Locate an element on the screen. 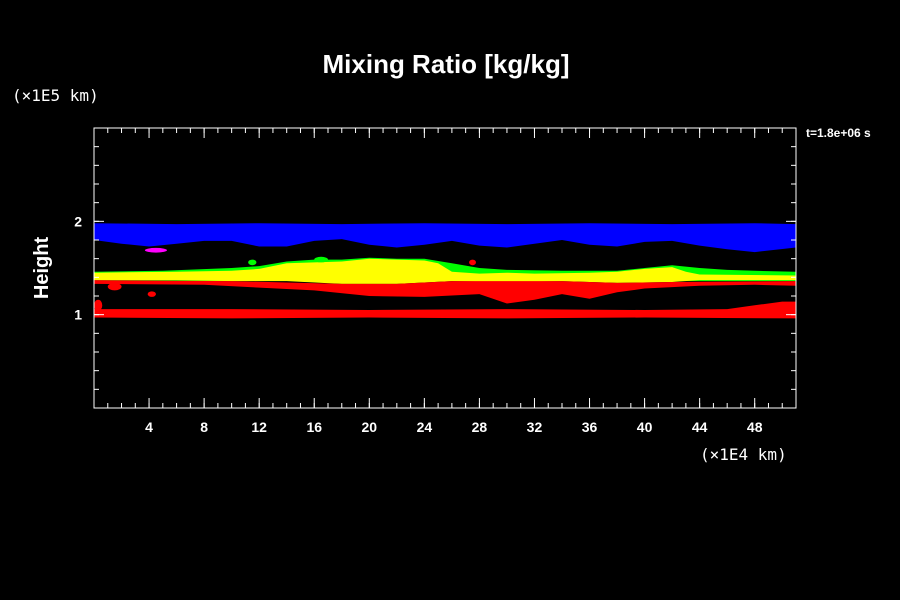  x-tick-label: 24 is located at coordinates (425, 427).